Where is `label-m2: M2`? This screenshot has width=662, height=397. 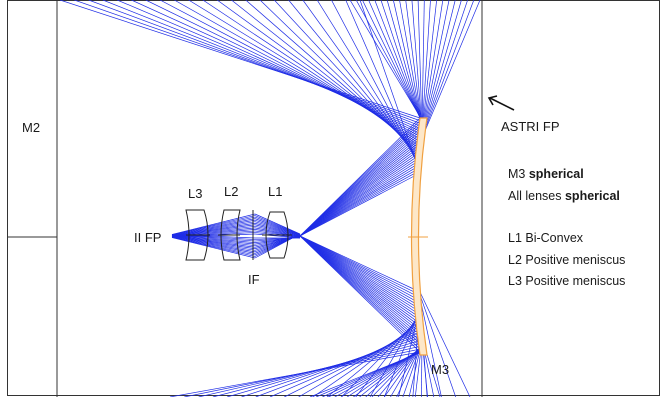
label-m2: M2 is located at coordinates (31, 127).